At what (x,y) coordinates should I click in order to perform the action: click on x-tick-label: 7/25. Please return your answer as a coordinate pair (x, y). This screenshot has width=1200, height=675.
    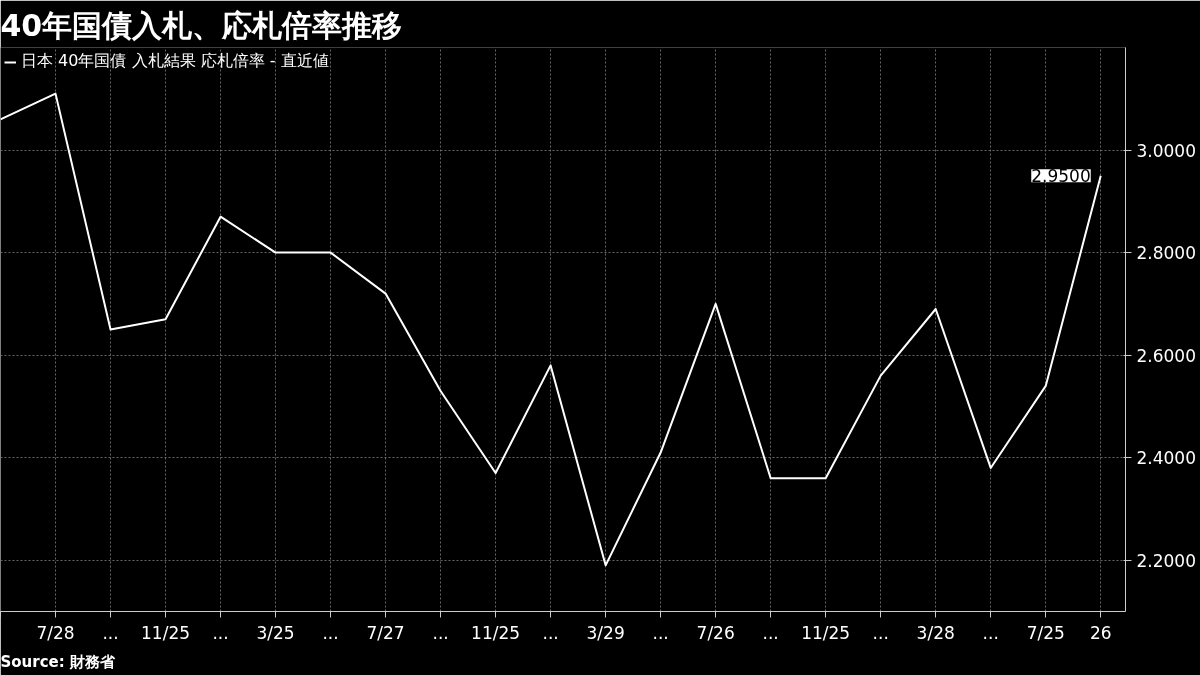
    Looking at the image, I should click on (1045, 632).